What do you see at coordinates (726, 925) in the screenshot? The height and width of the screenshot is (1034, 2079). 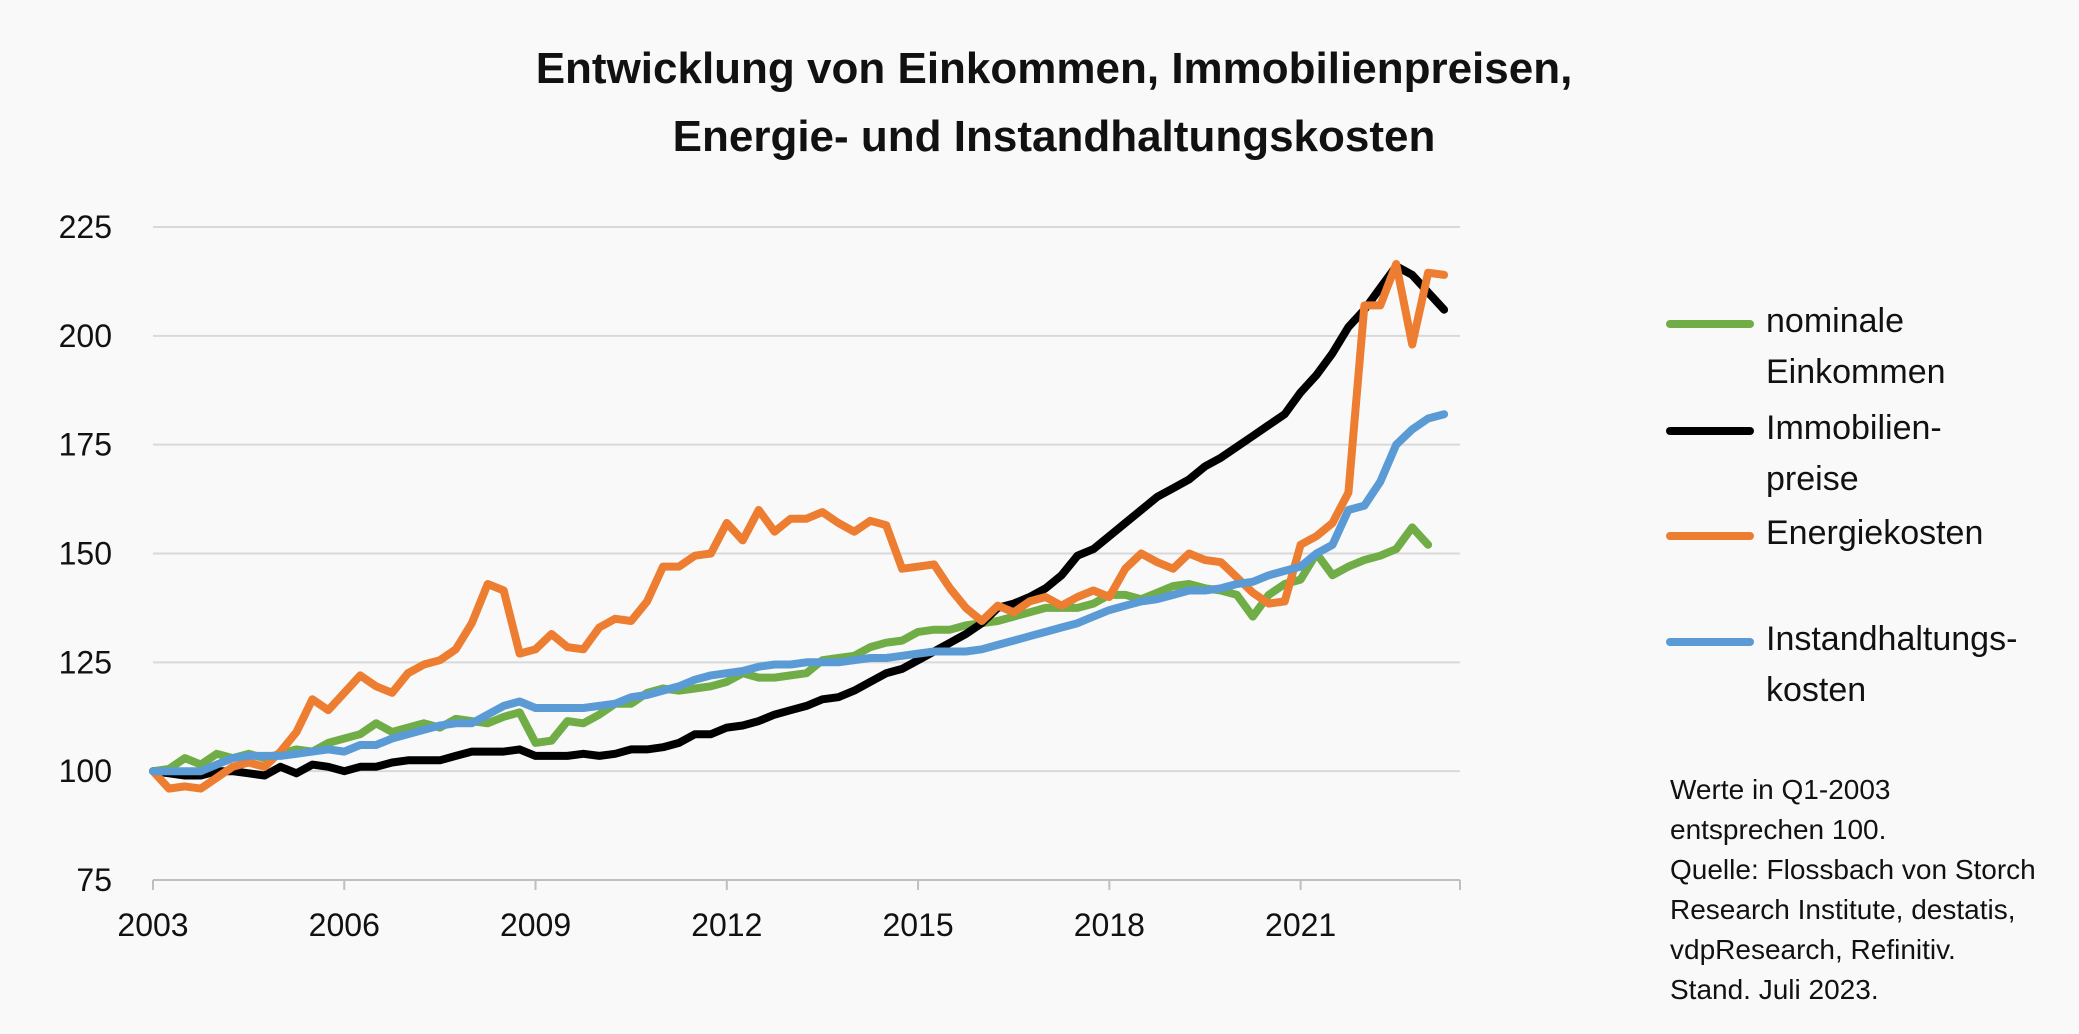 I see `x-tick-label-2012: 2012` at bounding box center [726, 925].